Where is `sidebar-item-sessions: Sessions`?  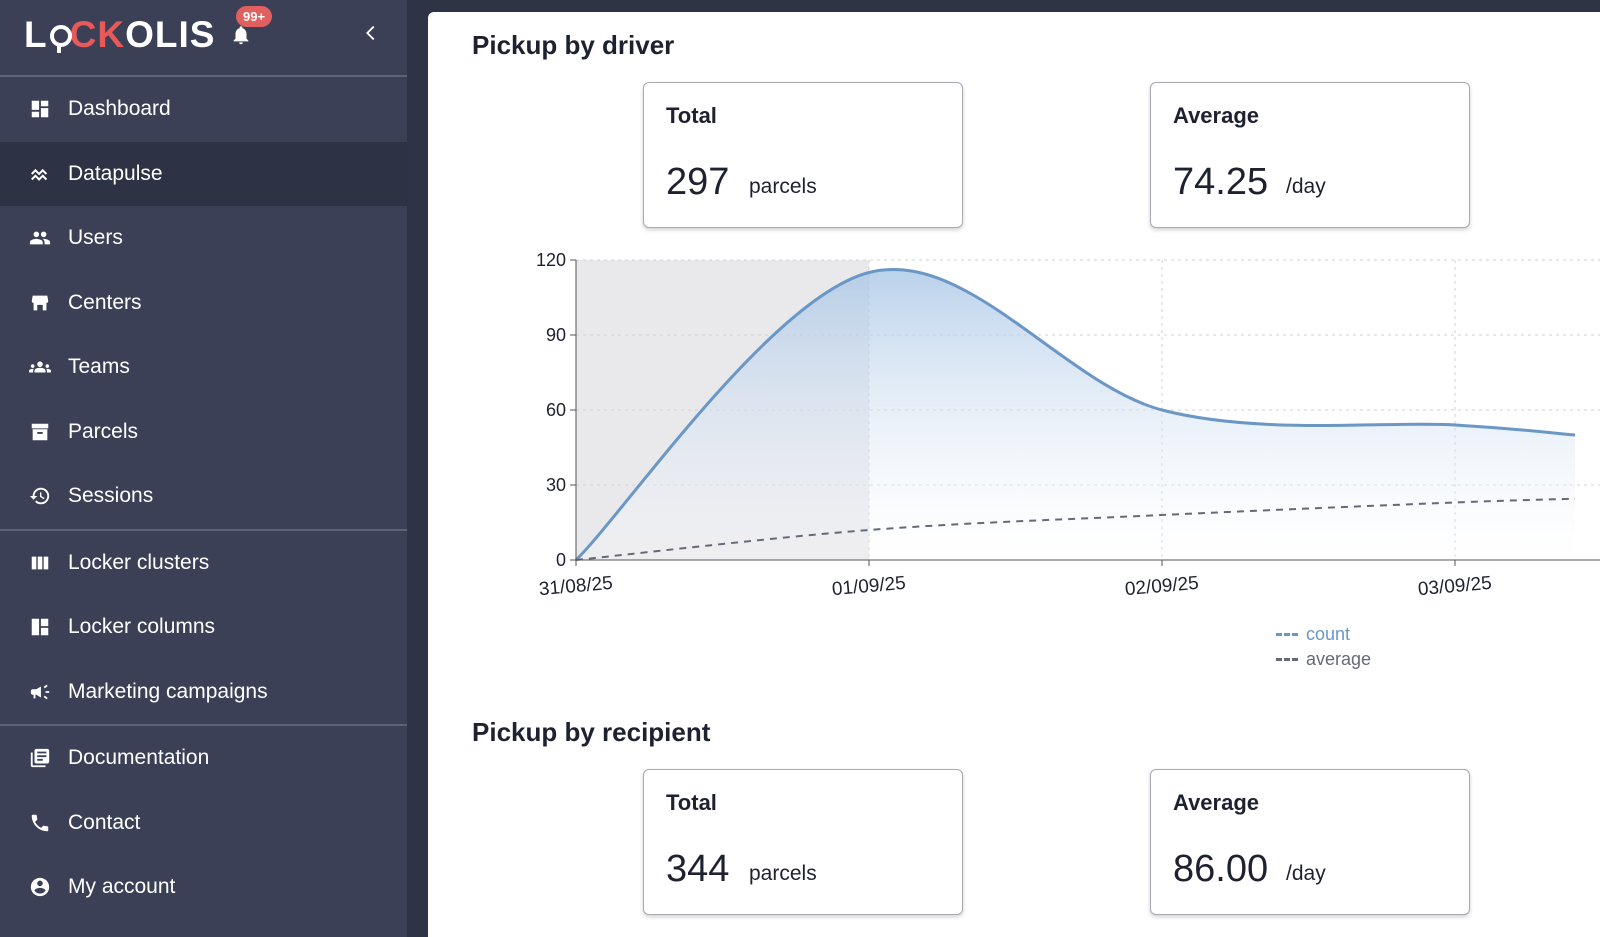
sidebar-item-sessions: Sessions is located at coordinates (203, 496).